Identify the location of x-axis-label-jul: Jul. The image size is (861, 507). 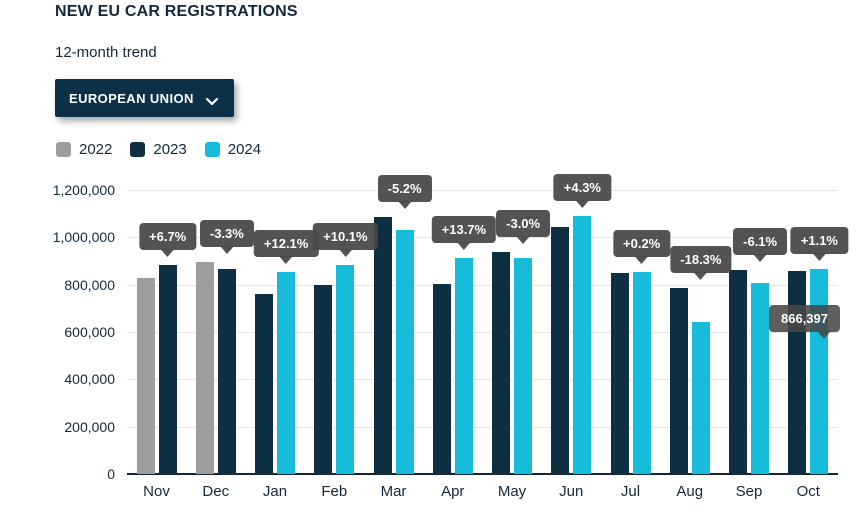
(630, 491).